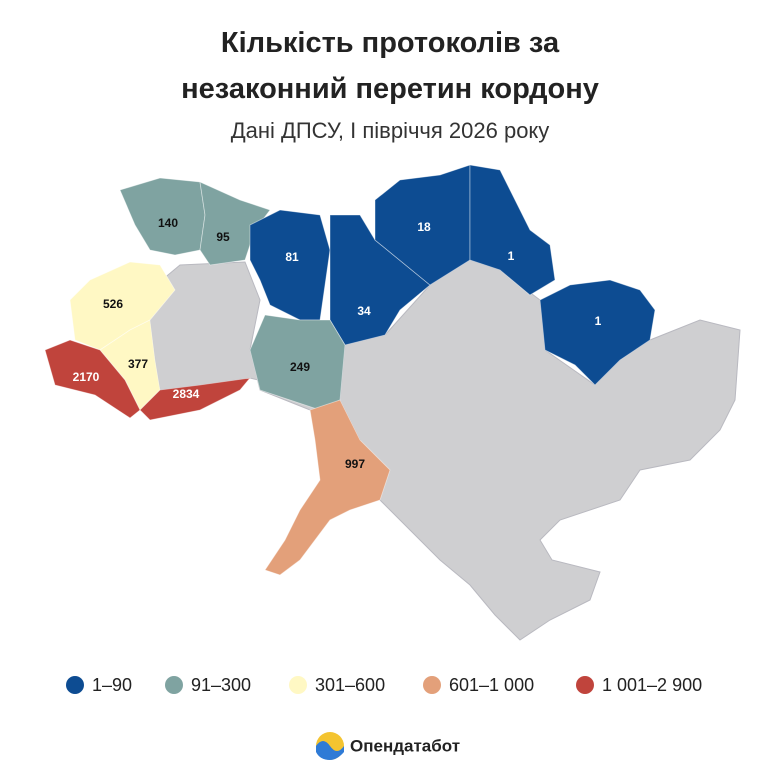 The height and width of the screenshot is (780, 780). I want to click on region-value: 377, so click(138, 364).